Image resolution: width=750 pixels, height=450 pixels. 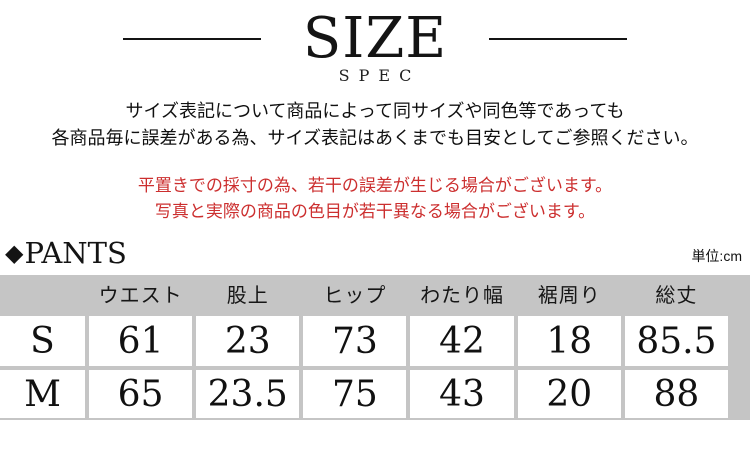 What do you see at coordinates (375, 138) in the screenshot?
I see `size-notice-line2: 各商品毎に誤差がある為、サイズ表記はあくまでも目安としてご参照ください。` at bounding box center [375, 138].